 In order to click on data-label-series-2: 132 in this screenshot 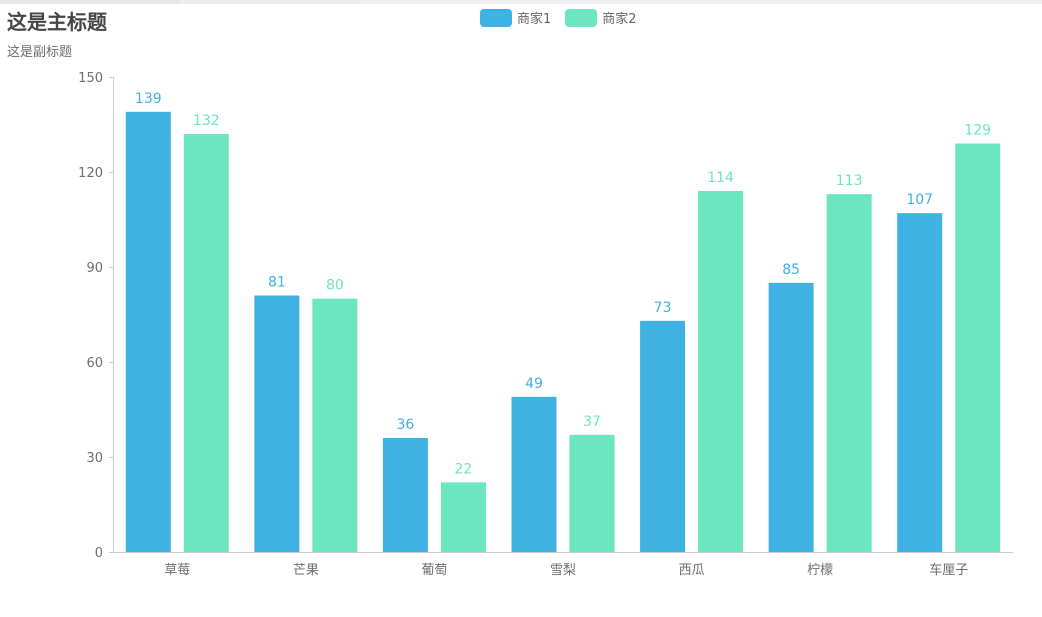, I will do `click(206, 121)`.